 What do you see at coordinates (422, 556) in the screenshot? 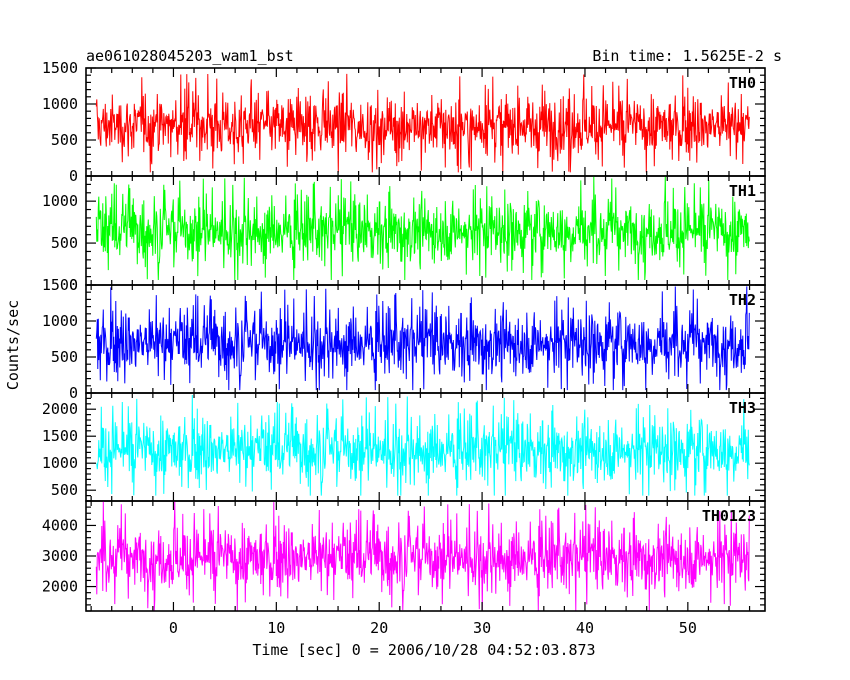
I see `series-line-th0123` at bounding box center [422, 556].